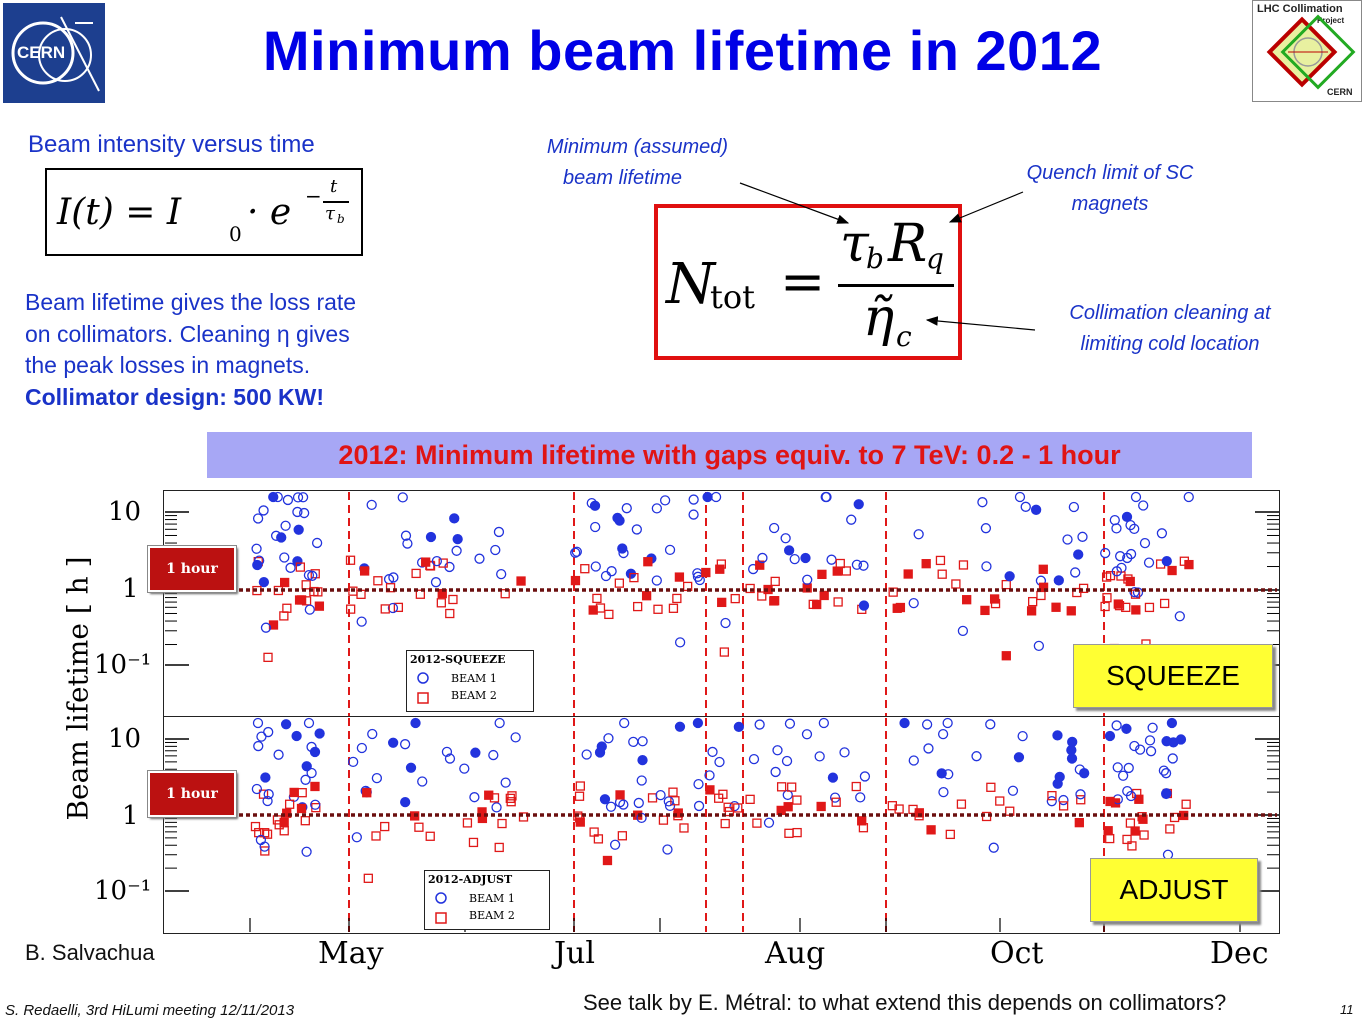 The height and width of the screenshot is (1024, 1365). I want to click on formula-exp-minus: −, so click(313, 196).